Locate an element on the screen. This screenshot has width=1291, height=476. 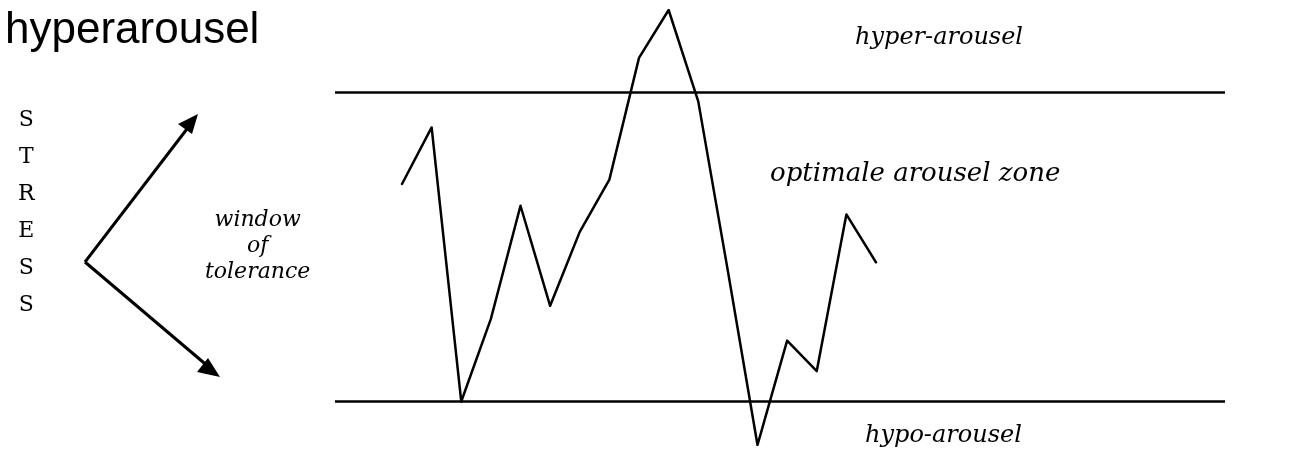
annotation: hyper-arousel is located at coordinates (939, 36).